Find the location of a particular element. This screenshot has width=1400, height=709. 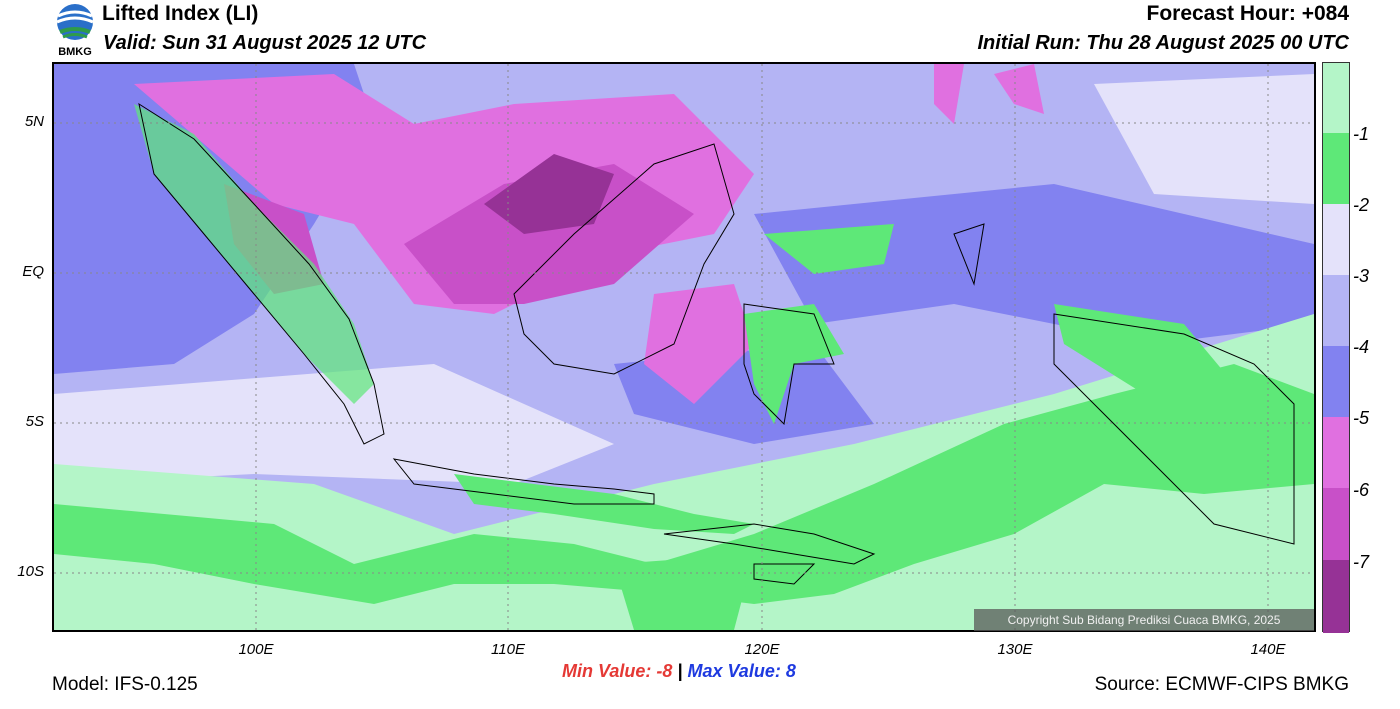

lat-label-10s: 10S is located at coordinates (30, 571).